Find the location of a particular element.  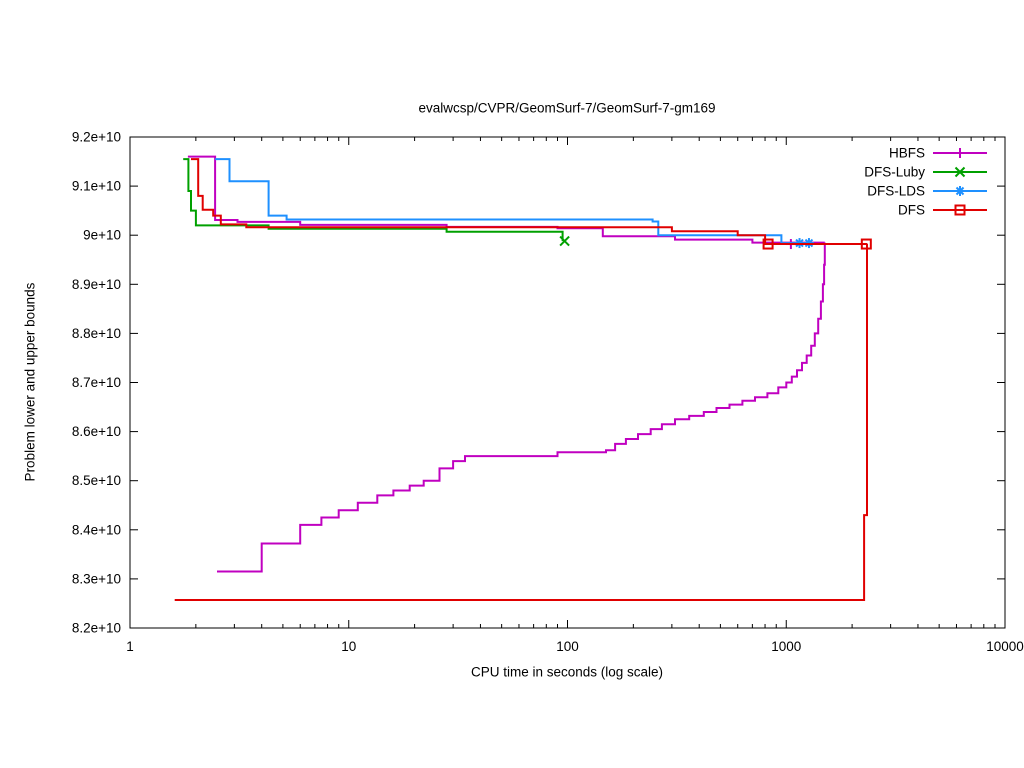

legend-marker-dfs is located at coordinates (960, 210).